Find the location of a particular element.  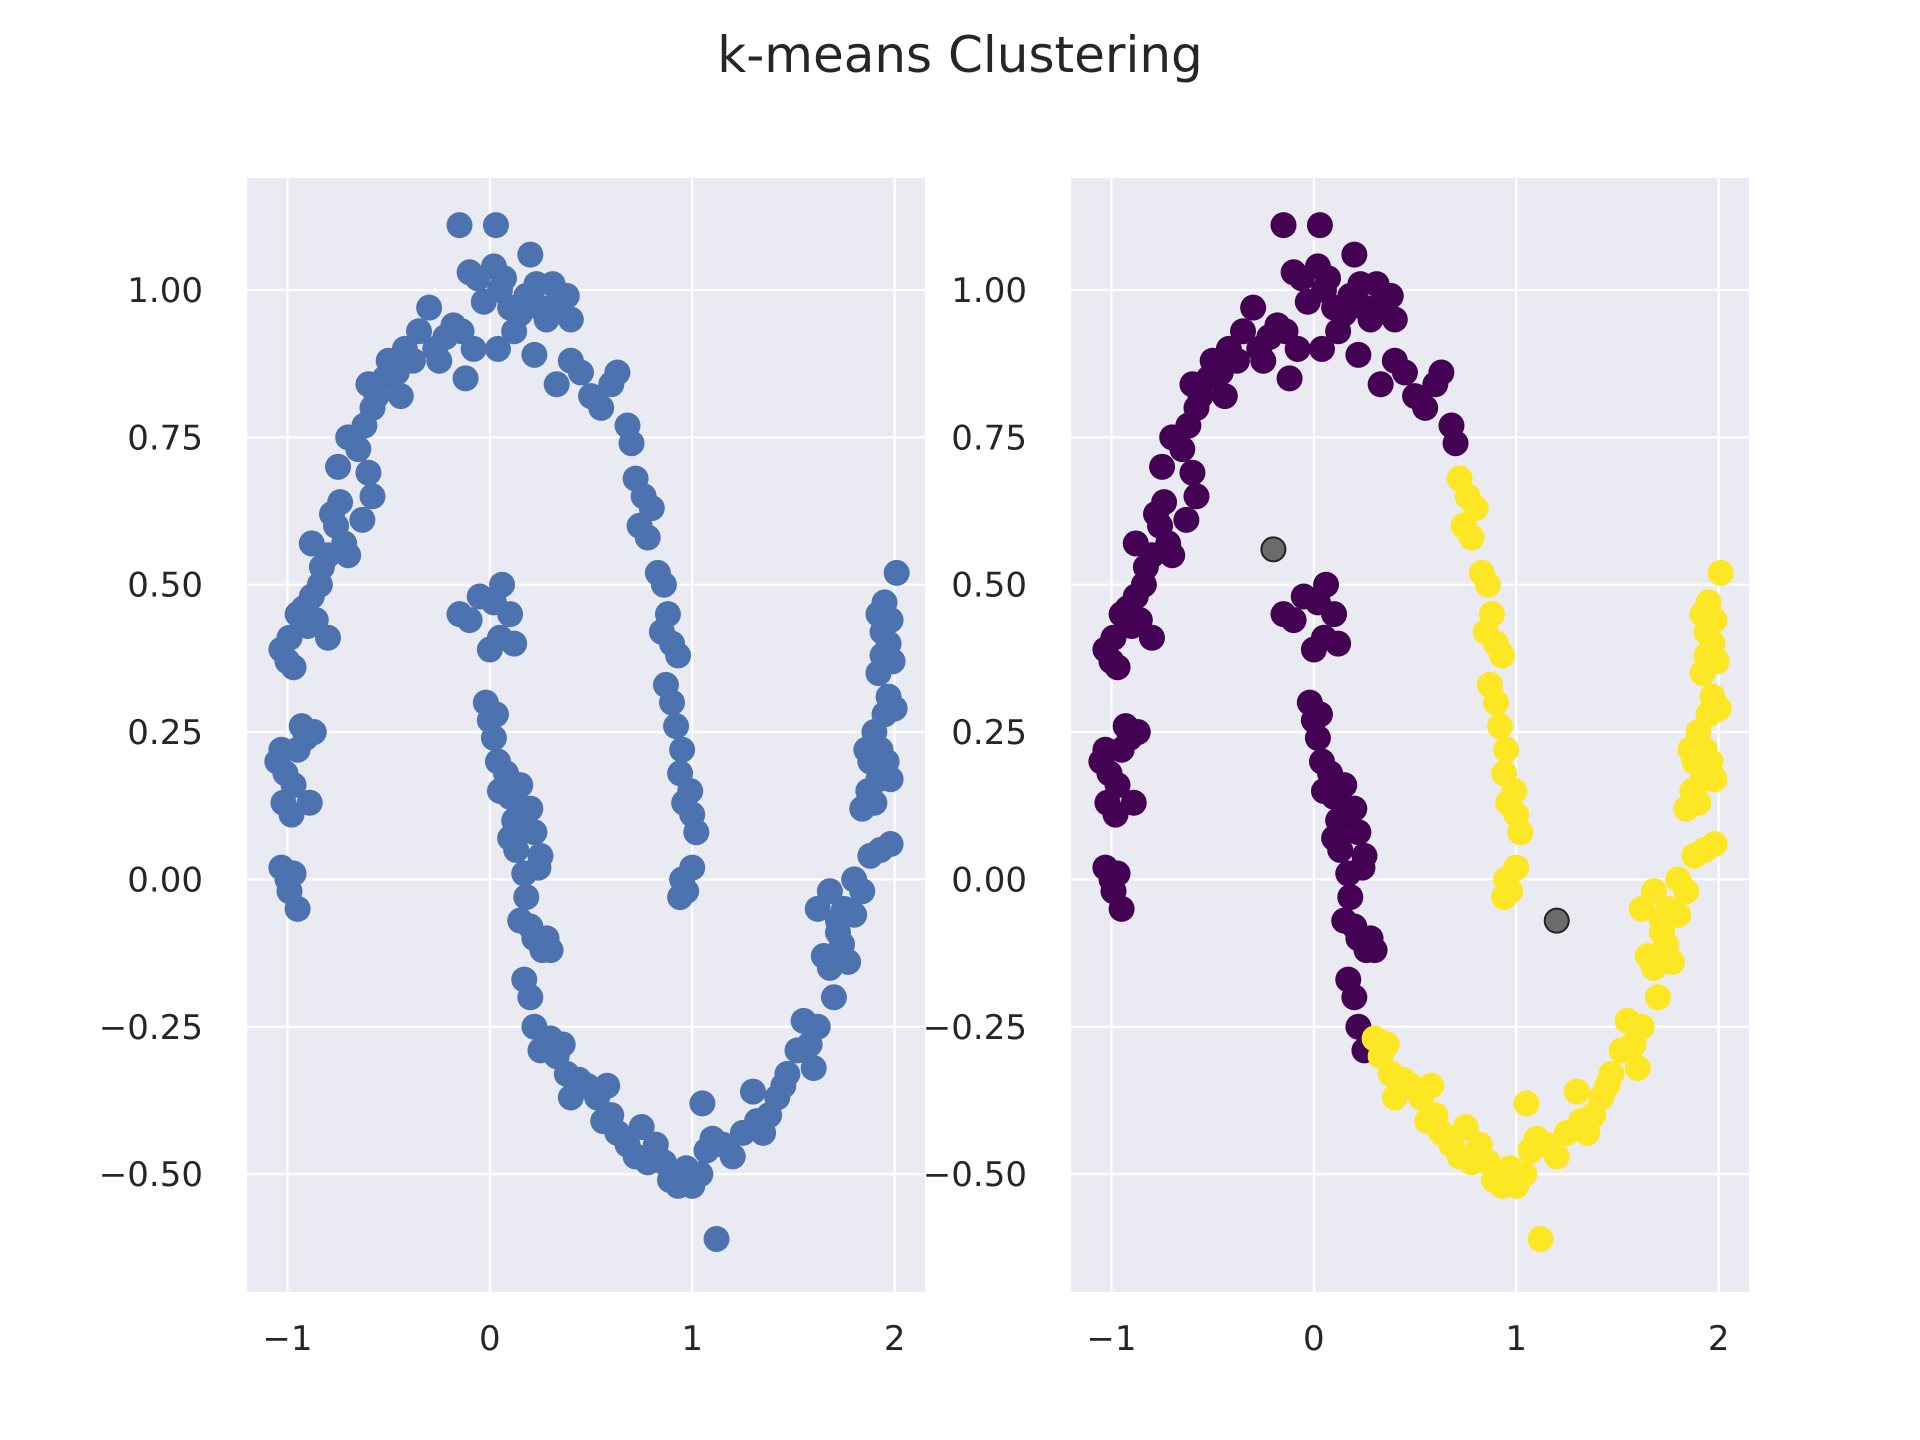

y-tick-label: 0.00 is located at coordinates (165, 880).